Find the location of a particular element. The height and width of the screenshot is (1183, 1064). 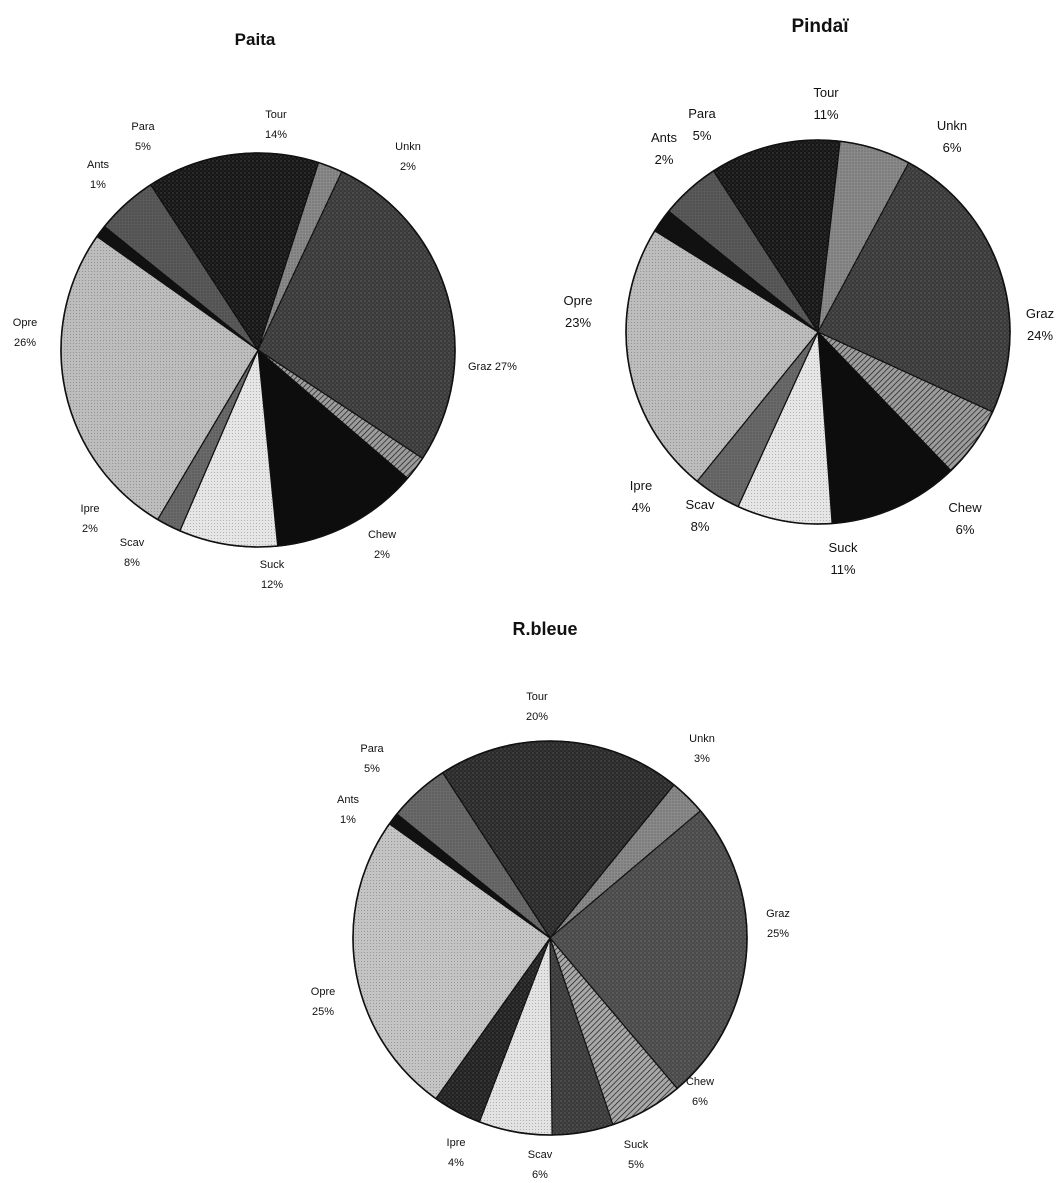

slice-percent-tour: 14% is located at coordinates (276, 135).